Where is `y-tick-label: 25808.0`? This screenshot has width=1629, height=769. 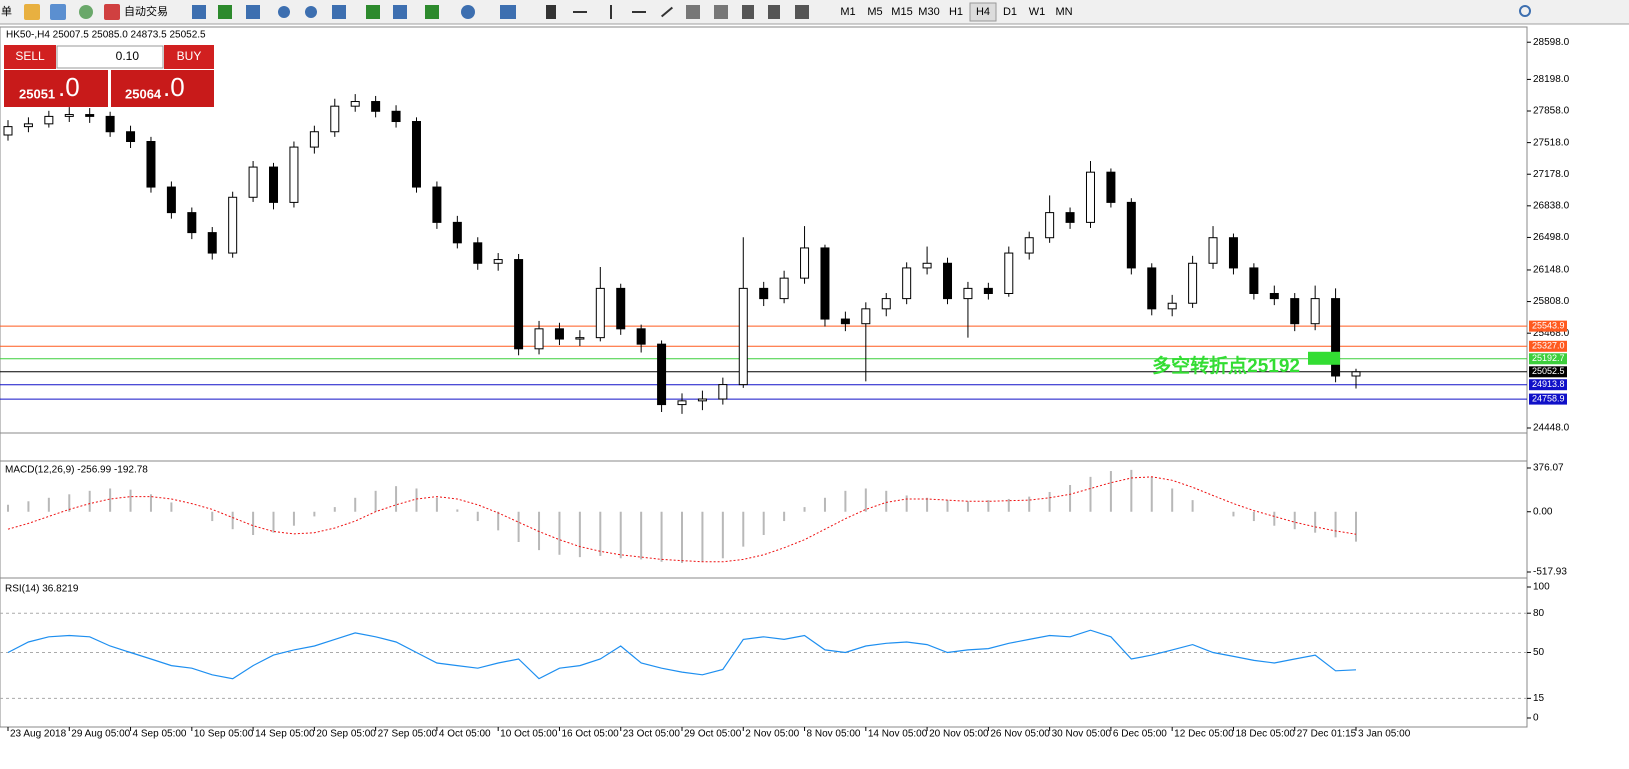
y-tick-label: 25808.0 is located at coordinates (1551, 301).